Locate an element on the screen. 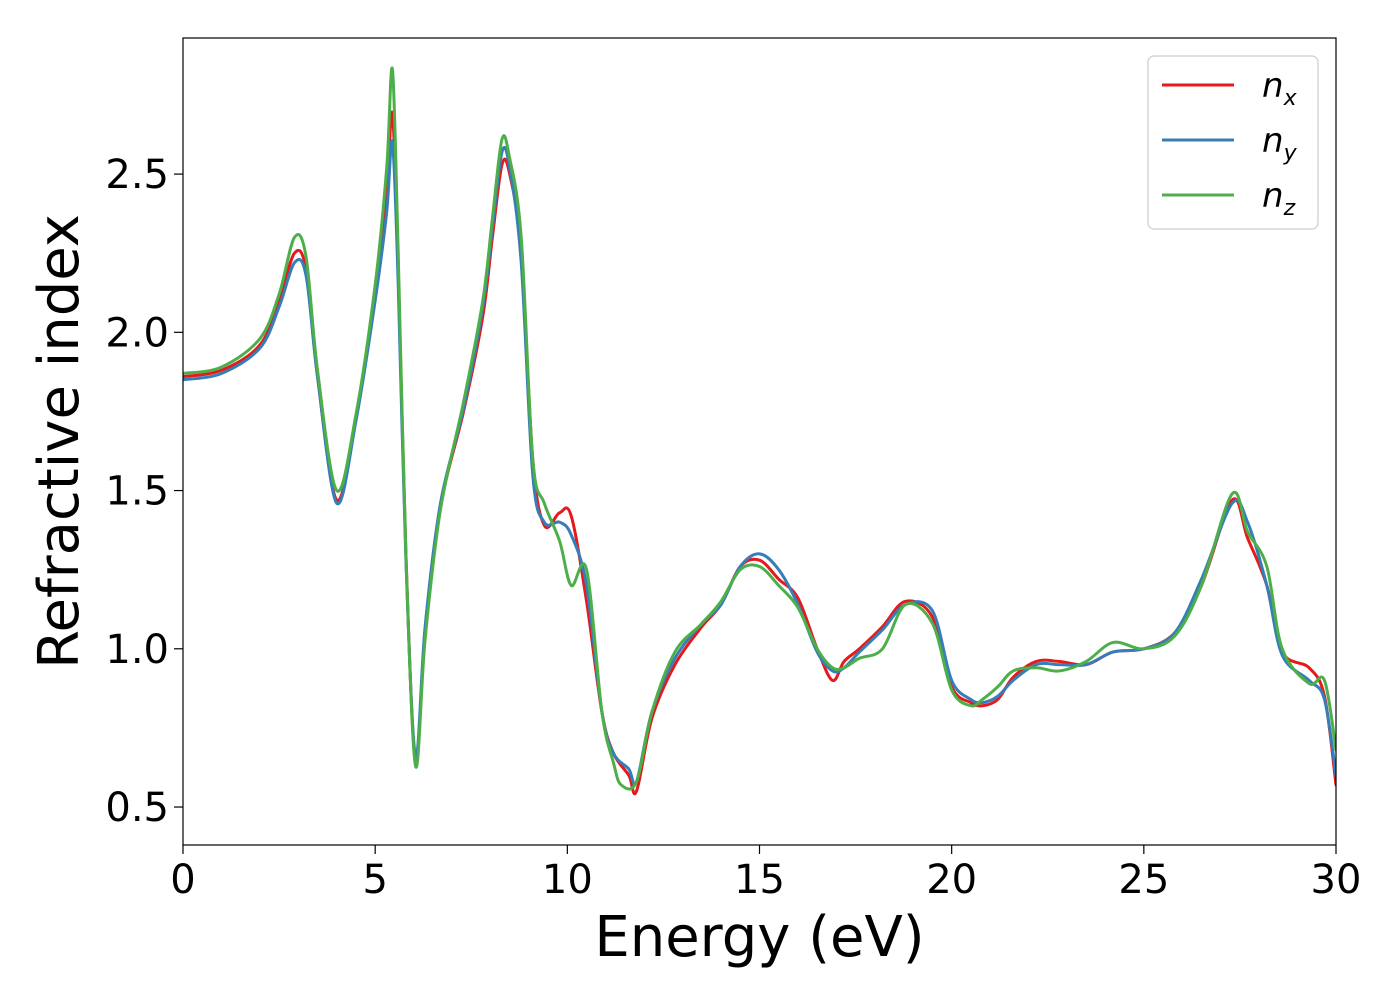  legend: nx ny nz is located at coordinates (1233, 142).